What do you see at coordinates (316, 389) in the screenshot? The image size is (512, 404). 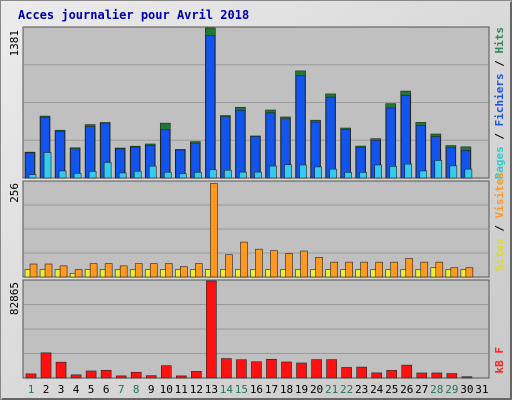 I see `x-day-label: 20` at bounding box center [316, 389].